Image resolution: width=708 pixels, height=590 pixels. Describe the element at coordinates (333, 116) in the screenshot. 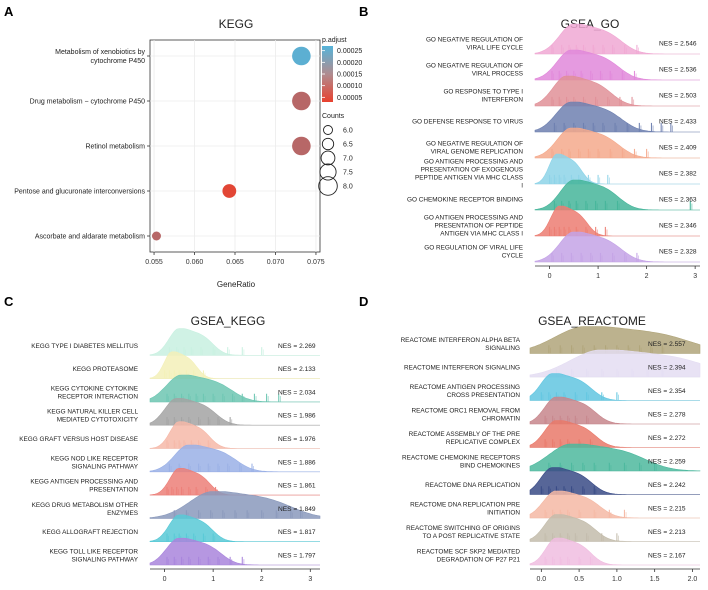

I see `counts-legend-title: Counts` at that location.